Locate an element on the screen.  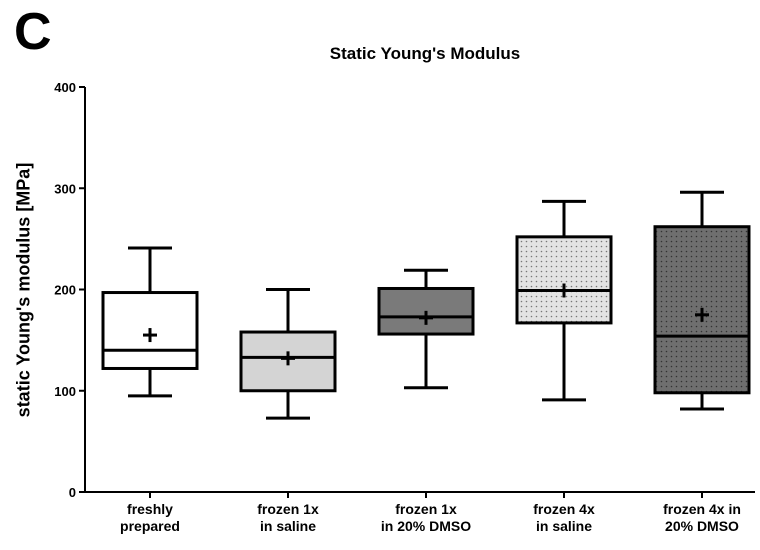
x-tick-label-4-1: 20% DMSO is located at coordinates (702, 526).